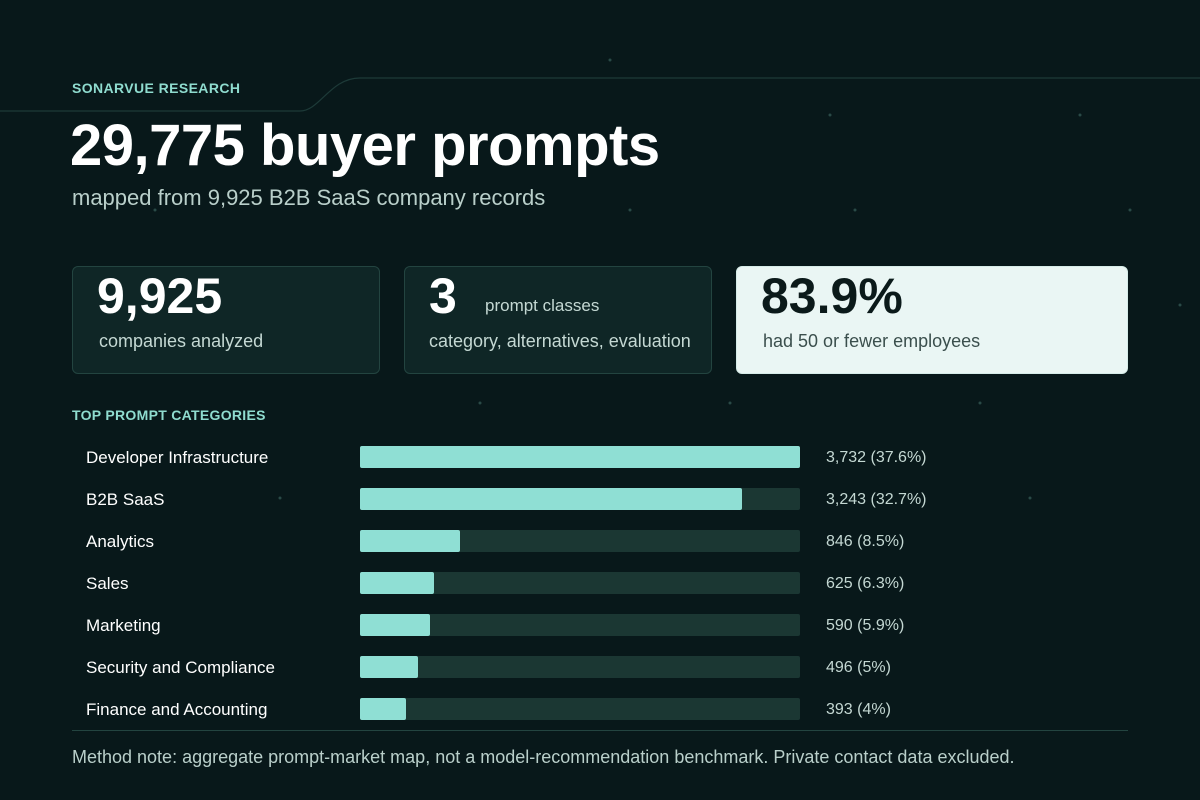 The width and height of the screenshot is (1200, 800). What do you see at coordinates (858, 667) in the screenshot?
I see `bar-value-label: 496 (5%)` at bounding box center [858, 667].